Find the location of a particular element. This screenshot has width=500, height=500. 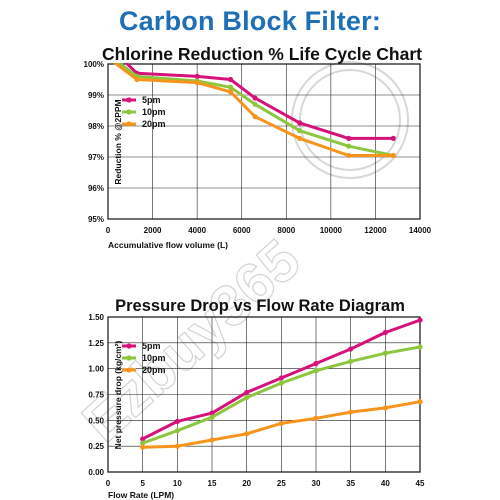

watermark-ring-inner is located at coordinates (350, 120).